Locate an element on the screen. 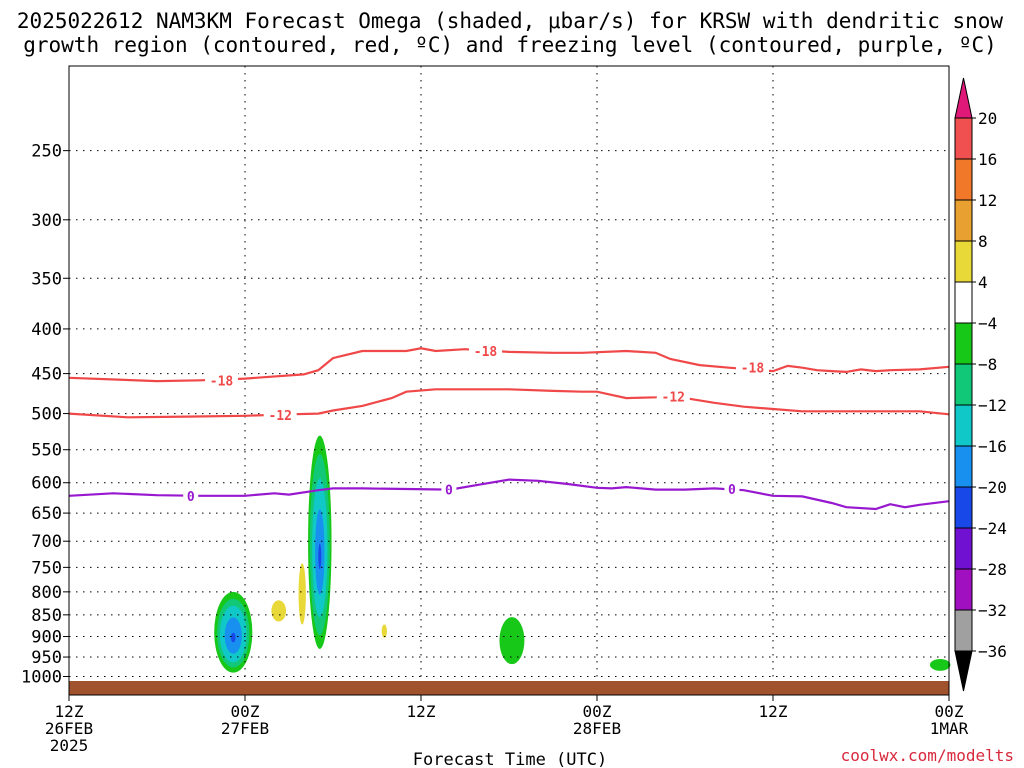  omega-colorbar: 20 16 12 8 4 −4 −8 −12 −16 −20 −24 −28 −32 −36 is located at coordinates (980, 384).